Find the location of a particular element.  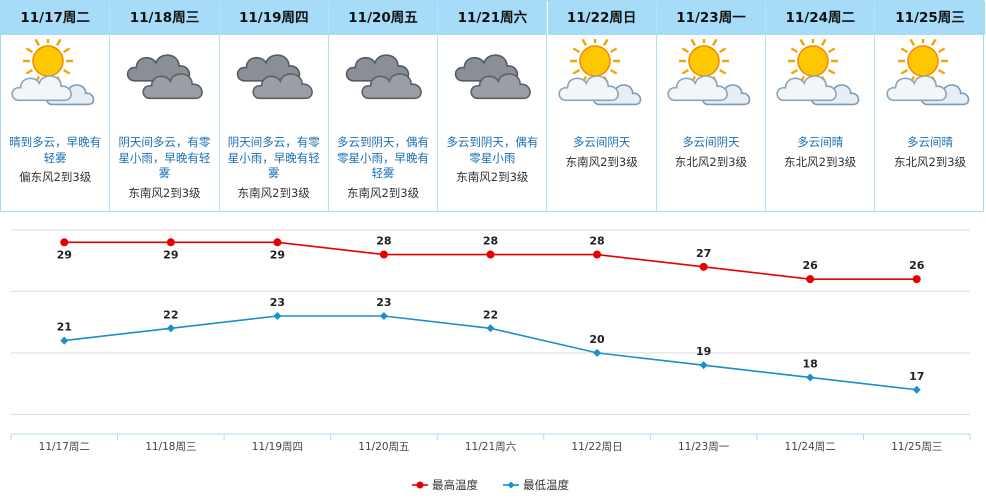

forecast-description: 多云到阴天，偶有零星小雨，早晚有轻雾东南风2到3级 is located at coordinates (383, 168).